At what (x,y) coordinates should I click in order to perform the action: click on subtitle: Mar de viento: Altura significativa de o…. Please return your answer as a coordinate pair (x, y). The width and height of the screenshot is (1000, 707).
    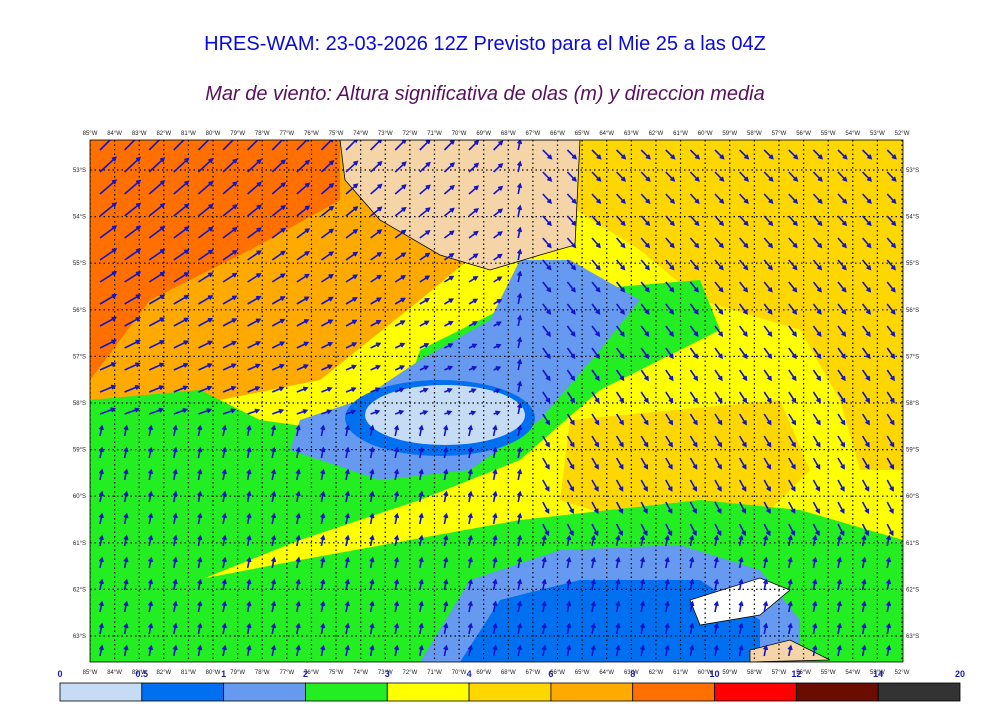
    Looking at the image, I should click on (485, 94).